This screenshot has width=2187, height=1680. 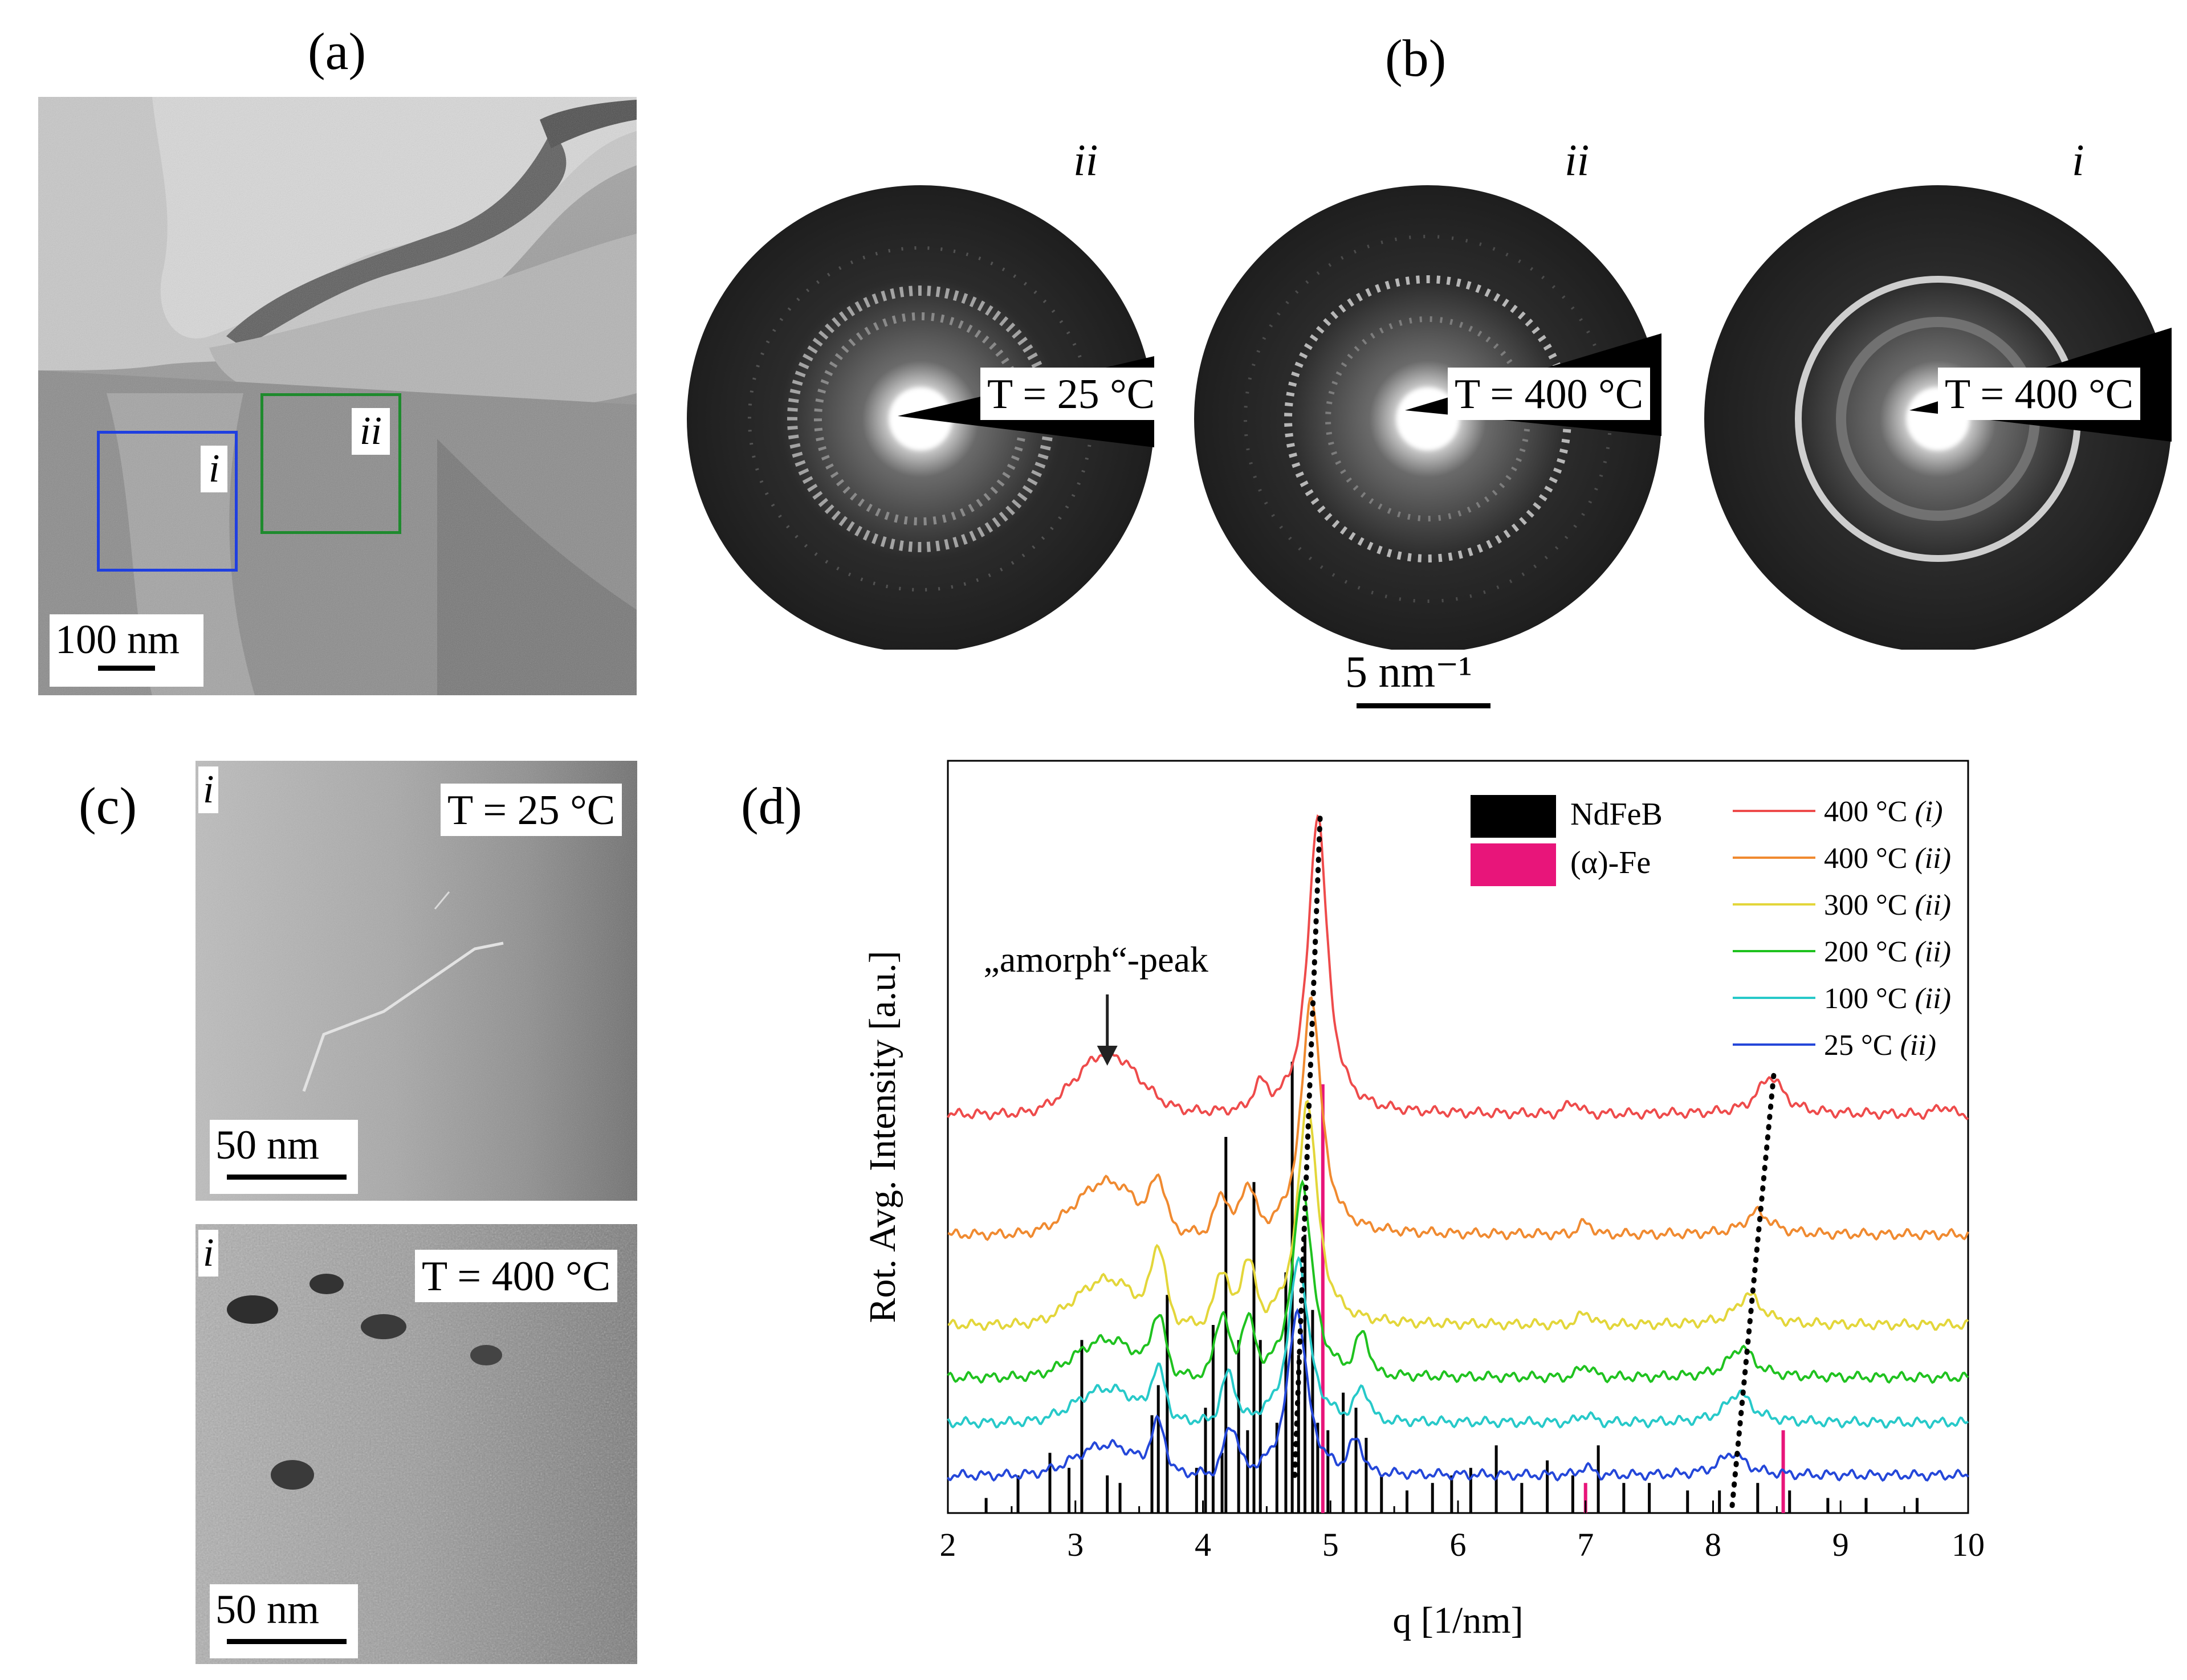 I want to click on panel-c-region-2: i, so click(x=208, y=1253).